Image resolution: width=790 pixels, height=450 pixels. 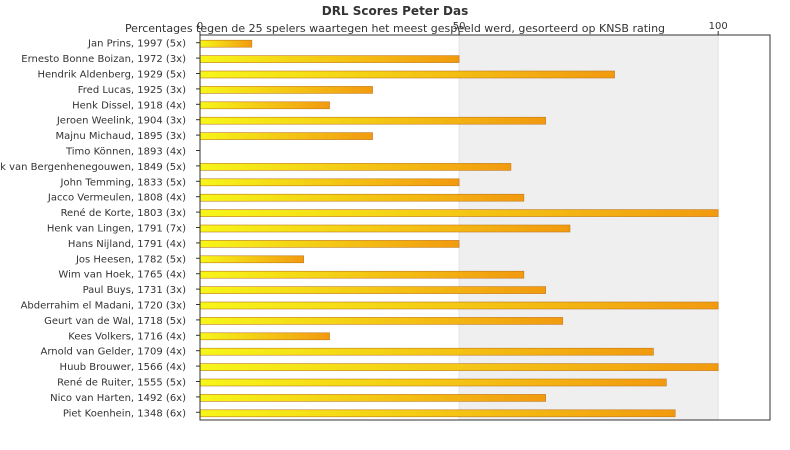 What do you see at coordinates (129, 105) in the screenshot?
I see `category-label: Henk Dissel, 1918 (4x)` at bounding box center [129, 105].